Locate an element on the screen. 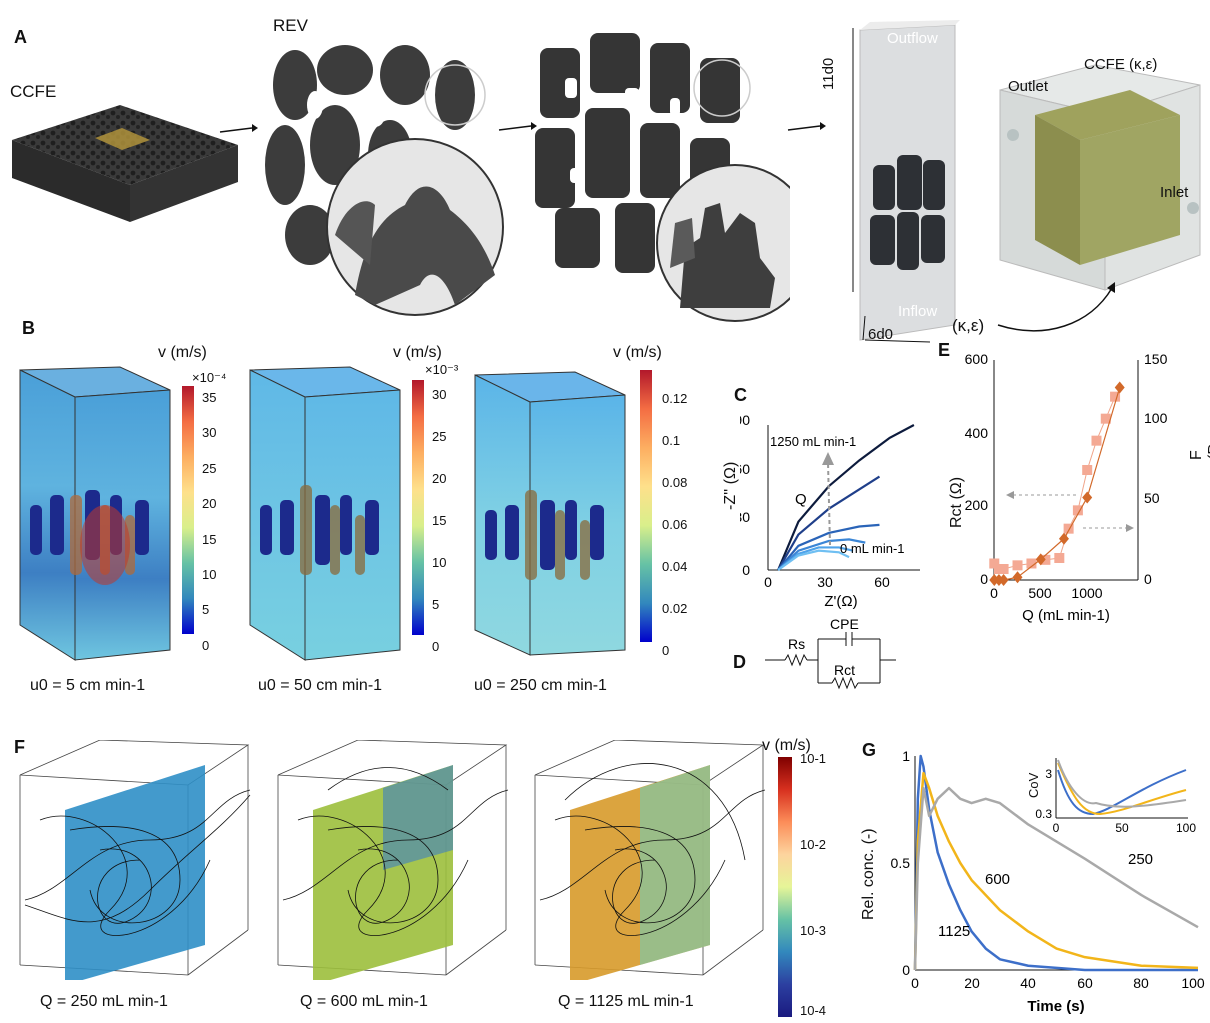  curved-arrow-icon is located at coordinates (1056, 307).